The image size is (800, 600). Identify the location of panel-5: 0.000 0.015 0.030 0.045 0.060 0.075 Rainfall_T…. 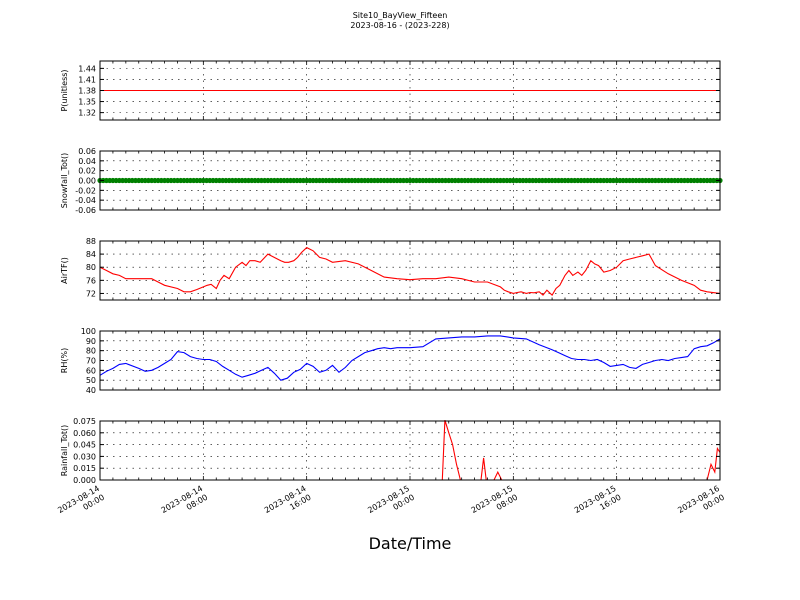
(390, 451).